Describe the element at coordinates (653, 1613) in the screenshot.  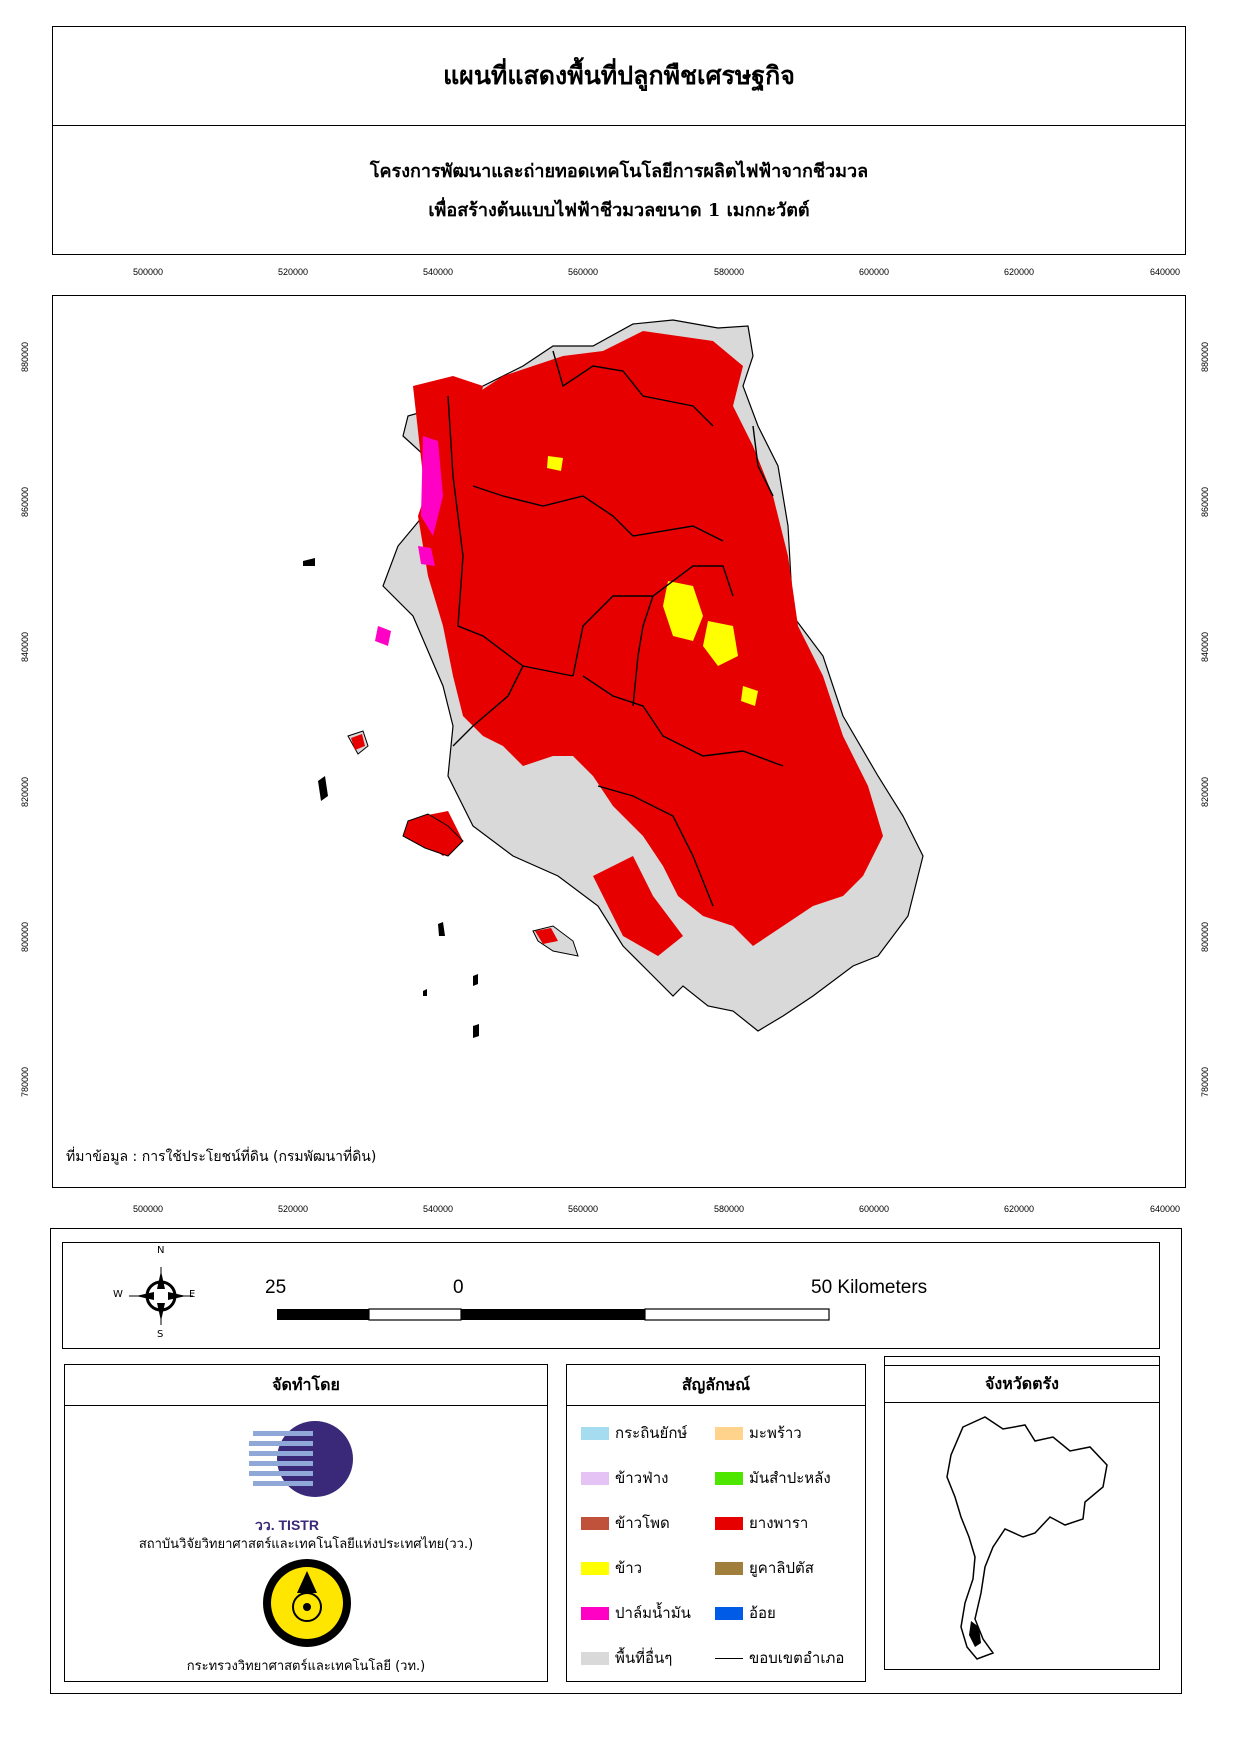
I see `legend-label: ปาล์มน้ำมัน` at that location.